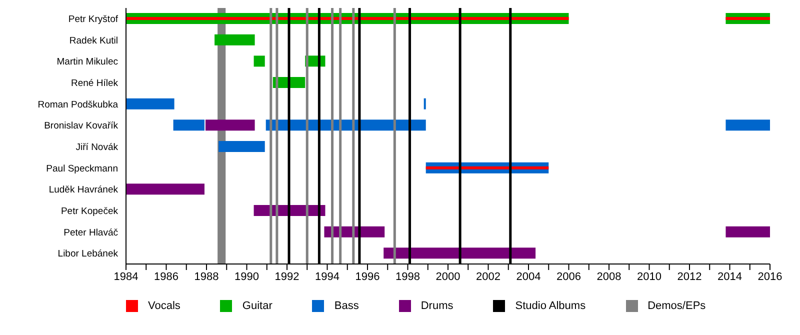 This screenshot has width=800, height=335. I want to click on x-tick-label: 2002, so click(488, 276).